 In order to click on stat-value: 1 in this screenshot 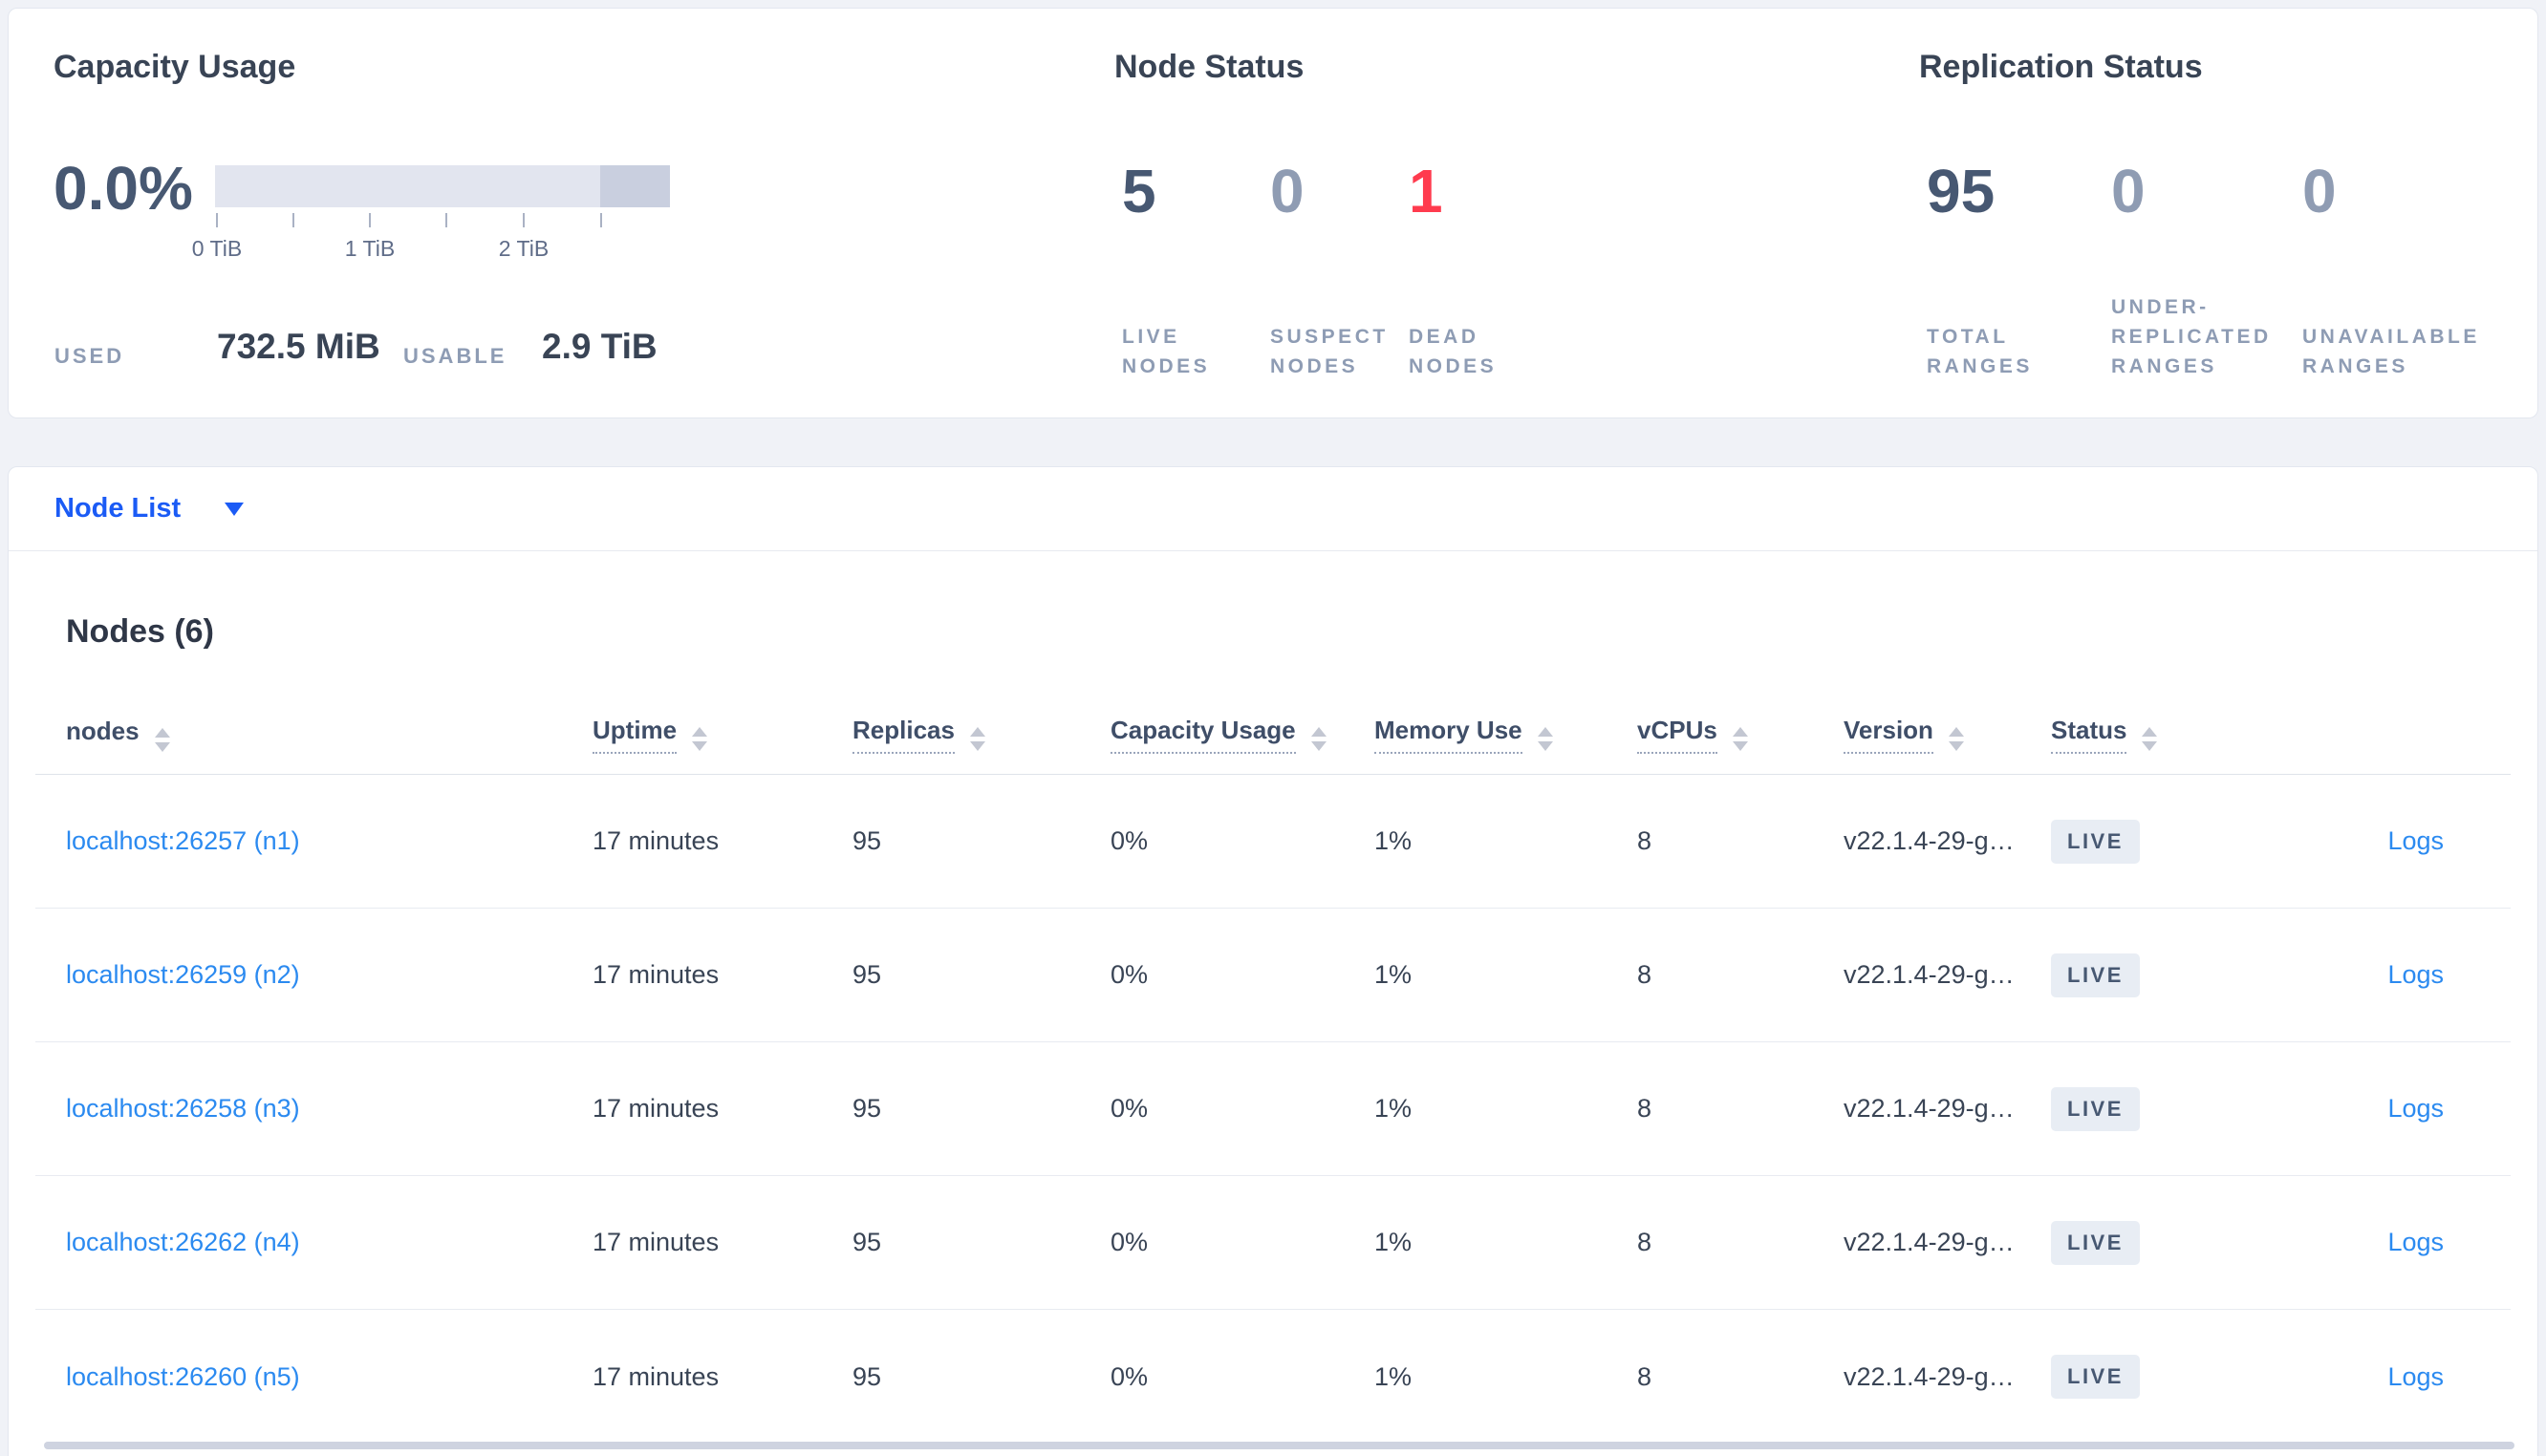, I will do `click(1426, 191)`.